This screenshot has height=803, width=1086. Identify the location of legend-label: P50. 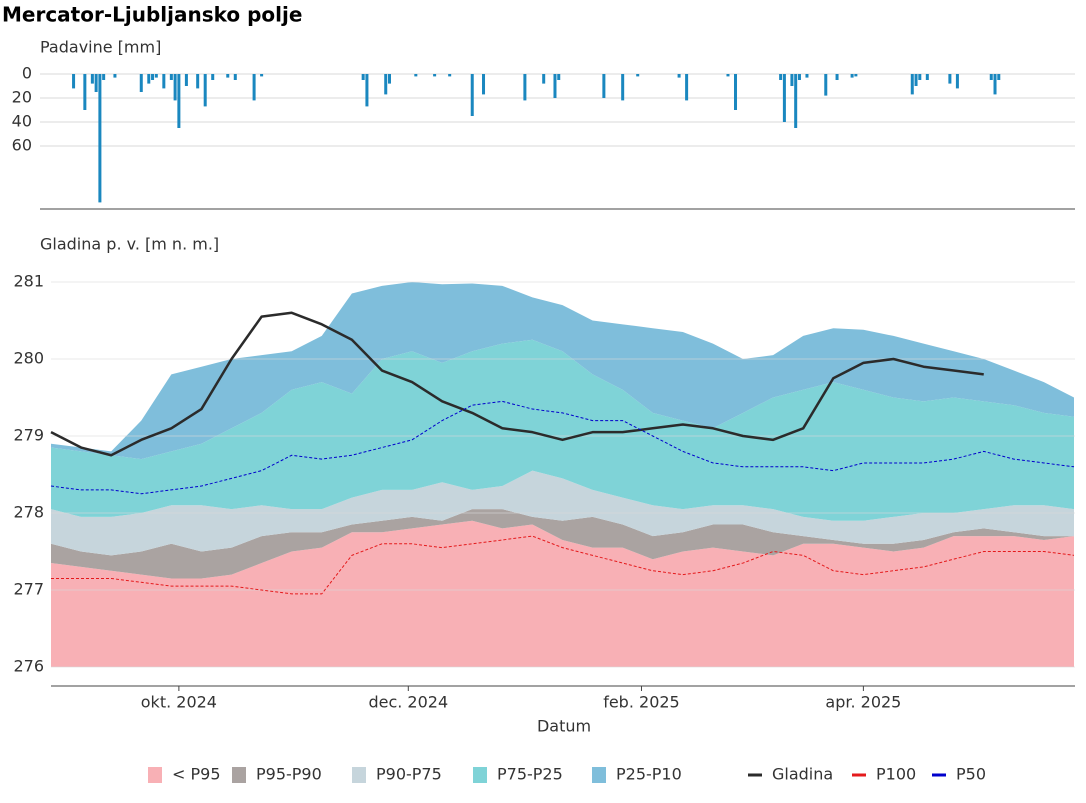
(971, 774).